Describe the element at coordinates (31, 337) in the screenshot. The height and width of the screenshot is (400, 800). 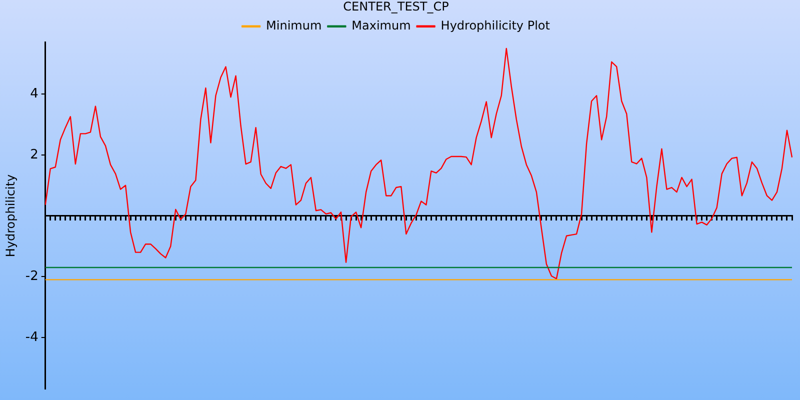
I see `y-tick-label: -4` at that location.